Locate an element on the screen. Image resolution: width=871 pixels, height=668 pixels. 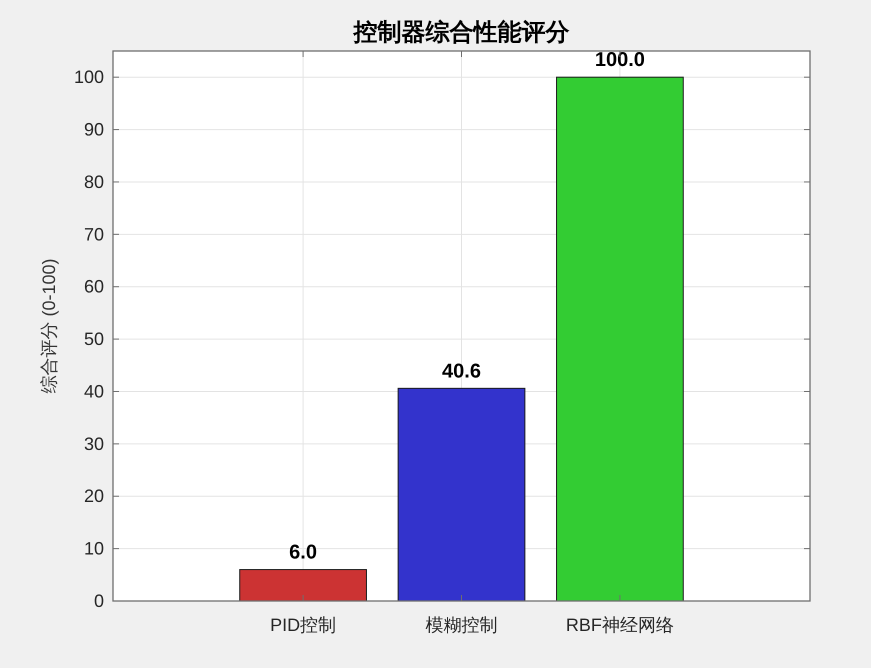
x-tick-label: 模糊控制 is located at coordinates (462, 625).